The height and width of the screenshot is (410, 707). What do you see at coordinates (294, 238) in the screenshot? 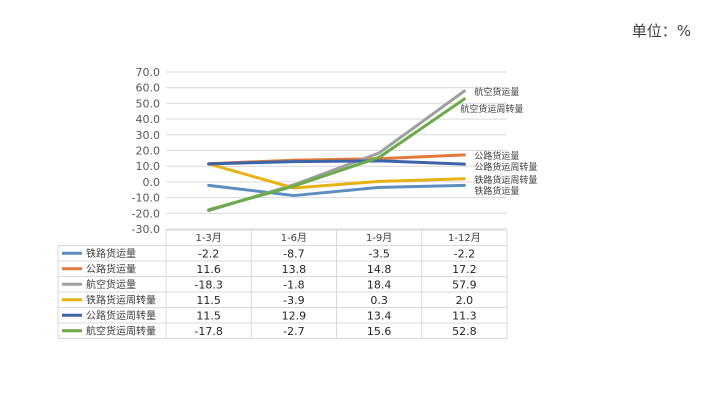
I see `x-category-label: 1-6月` at bounding box center [294, 238].